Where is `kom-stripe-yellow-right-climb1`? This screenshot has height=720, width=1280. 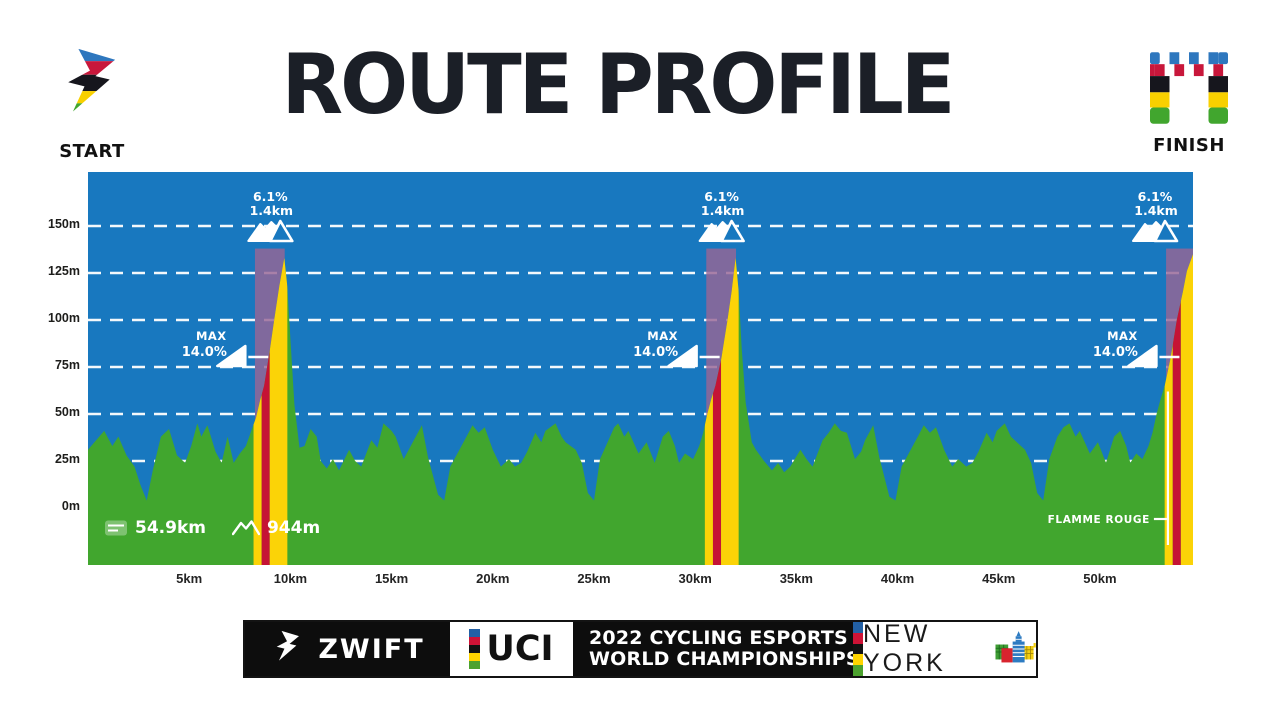 kom-stripe-yellow-right-climb1 is located at coordinates (278, 409).